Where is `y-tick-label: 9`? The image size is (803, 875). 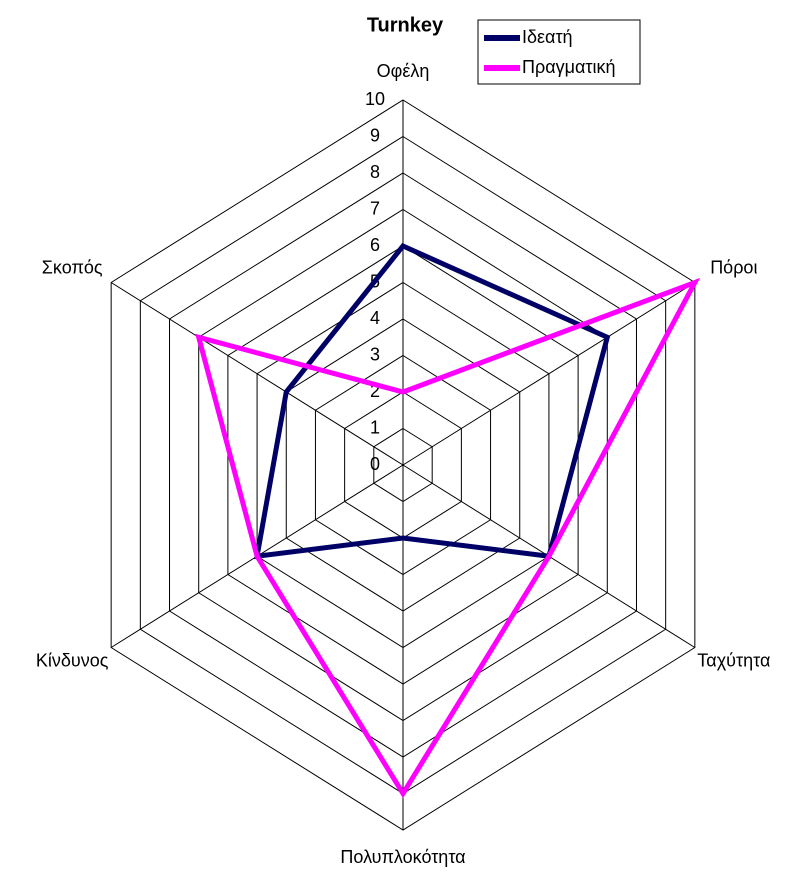 y-tick-label: 9 is located at coordinates (375, 135).